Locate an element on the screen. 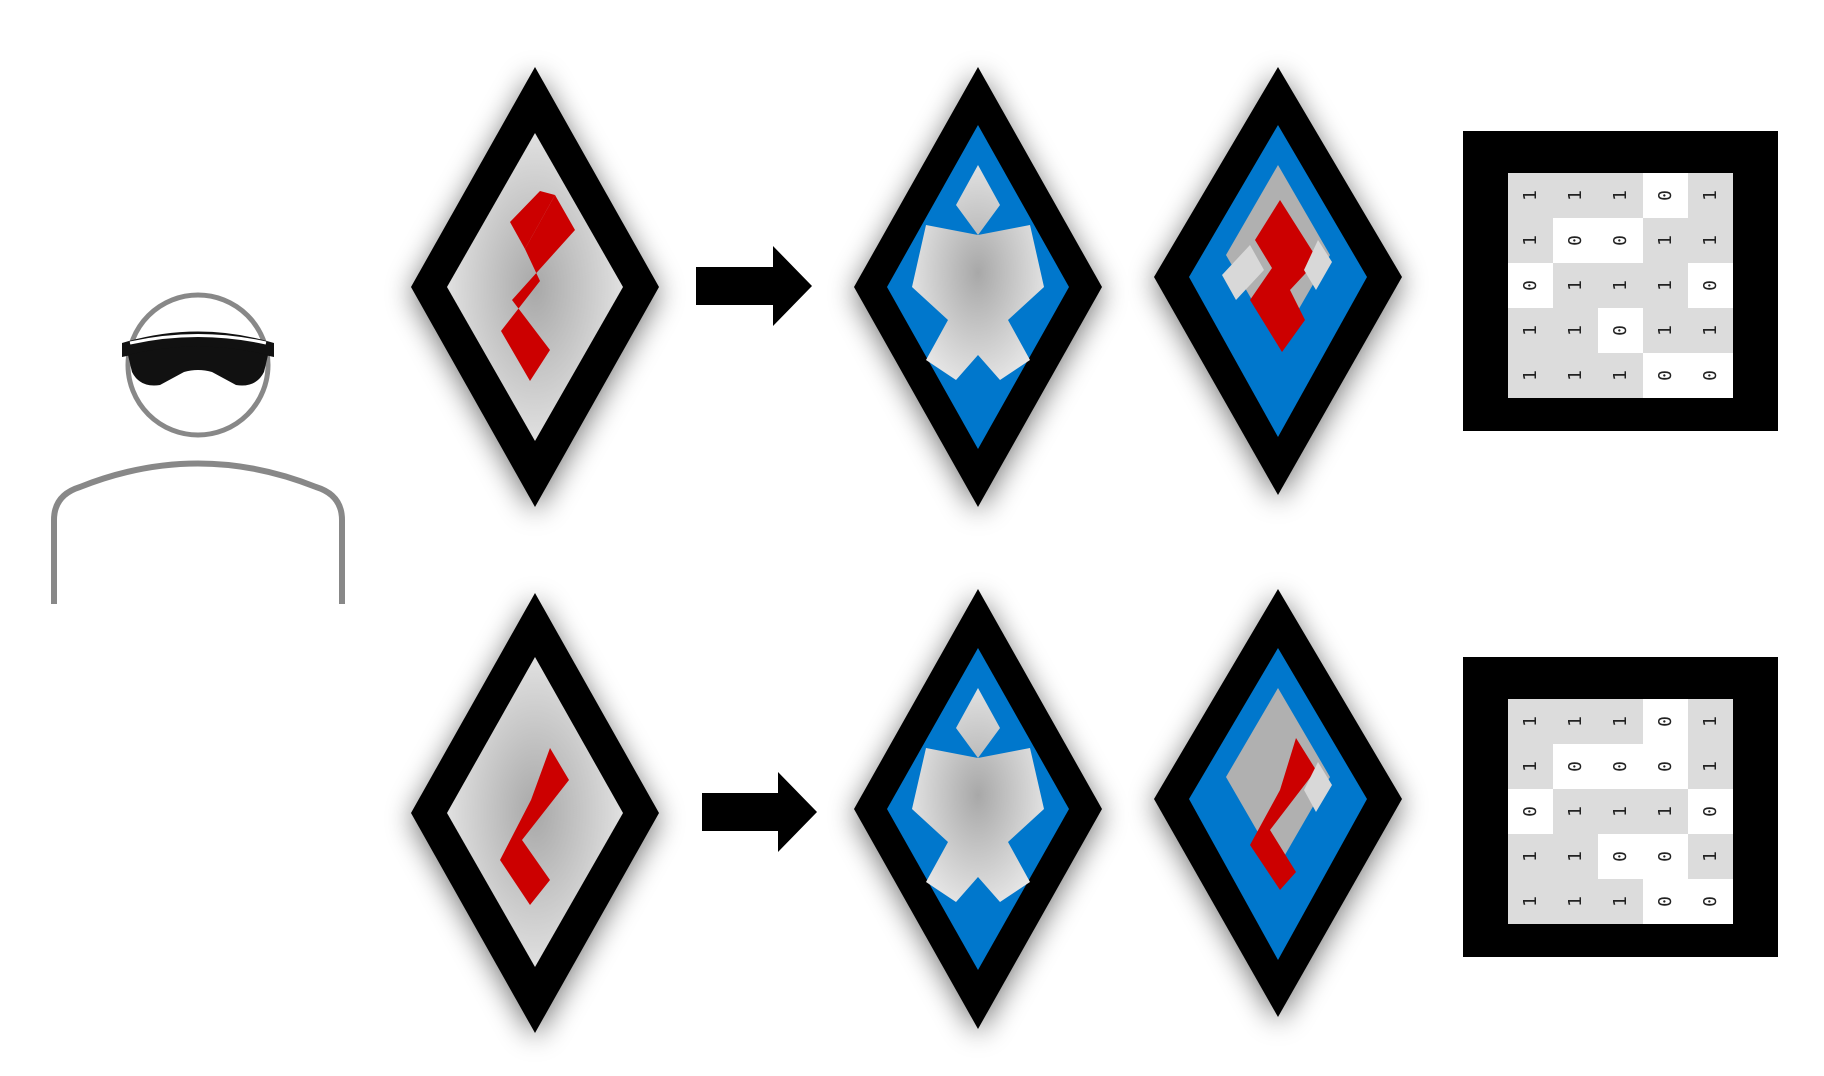 The width and height of the screenshot is (1824, 1076). marker-pattern-row2 is located at coordinates (978, 809).